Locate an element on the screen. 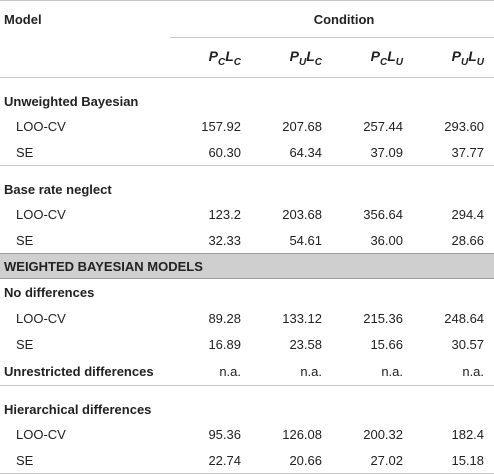 This screenshot has height=474, width=494. cell: 32.33 is located at coordinates (224, 240).